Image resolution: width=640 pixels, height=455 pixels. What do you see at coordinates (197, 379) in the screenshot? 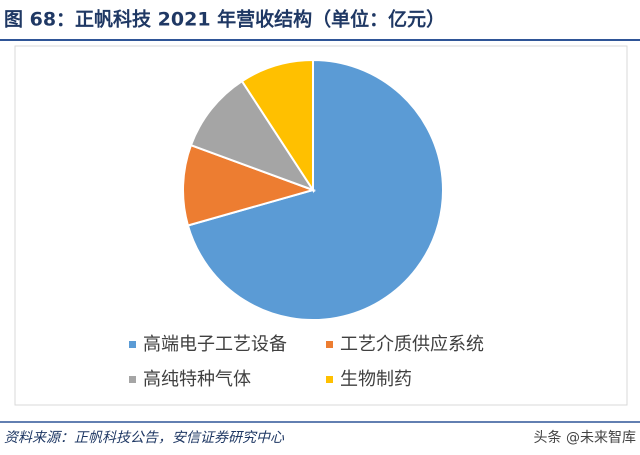
I see `legend-label: 高纯特种气体` at bounding box center [197, 379].